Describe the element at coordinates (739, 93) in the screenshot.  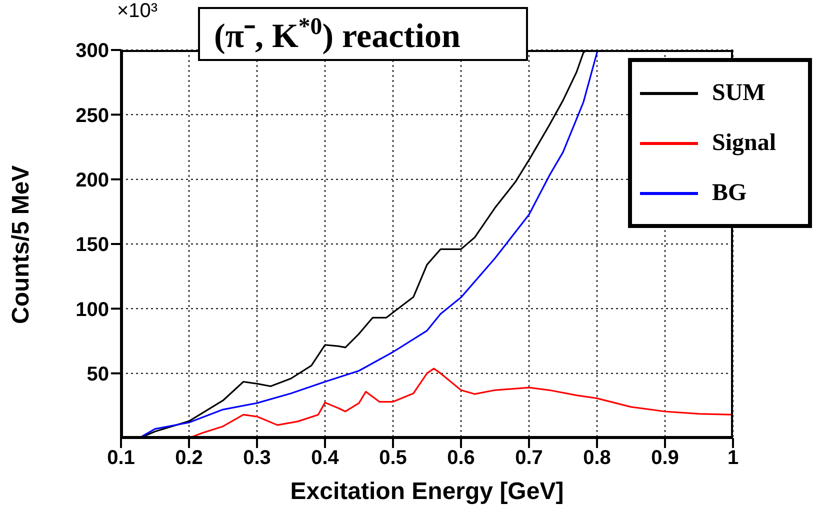
I see `legend-label: SUM` at that location.